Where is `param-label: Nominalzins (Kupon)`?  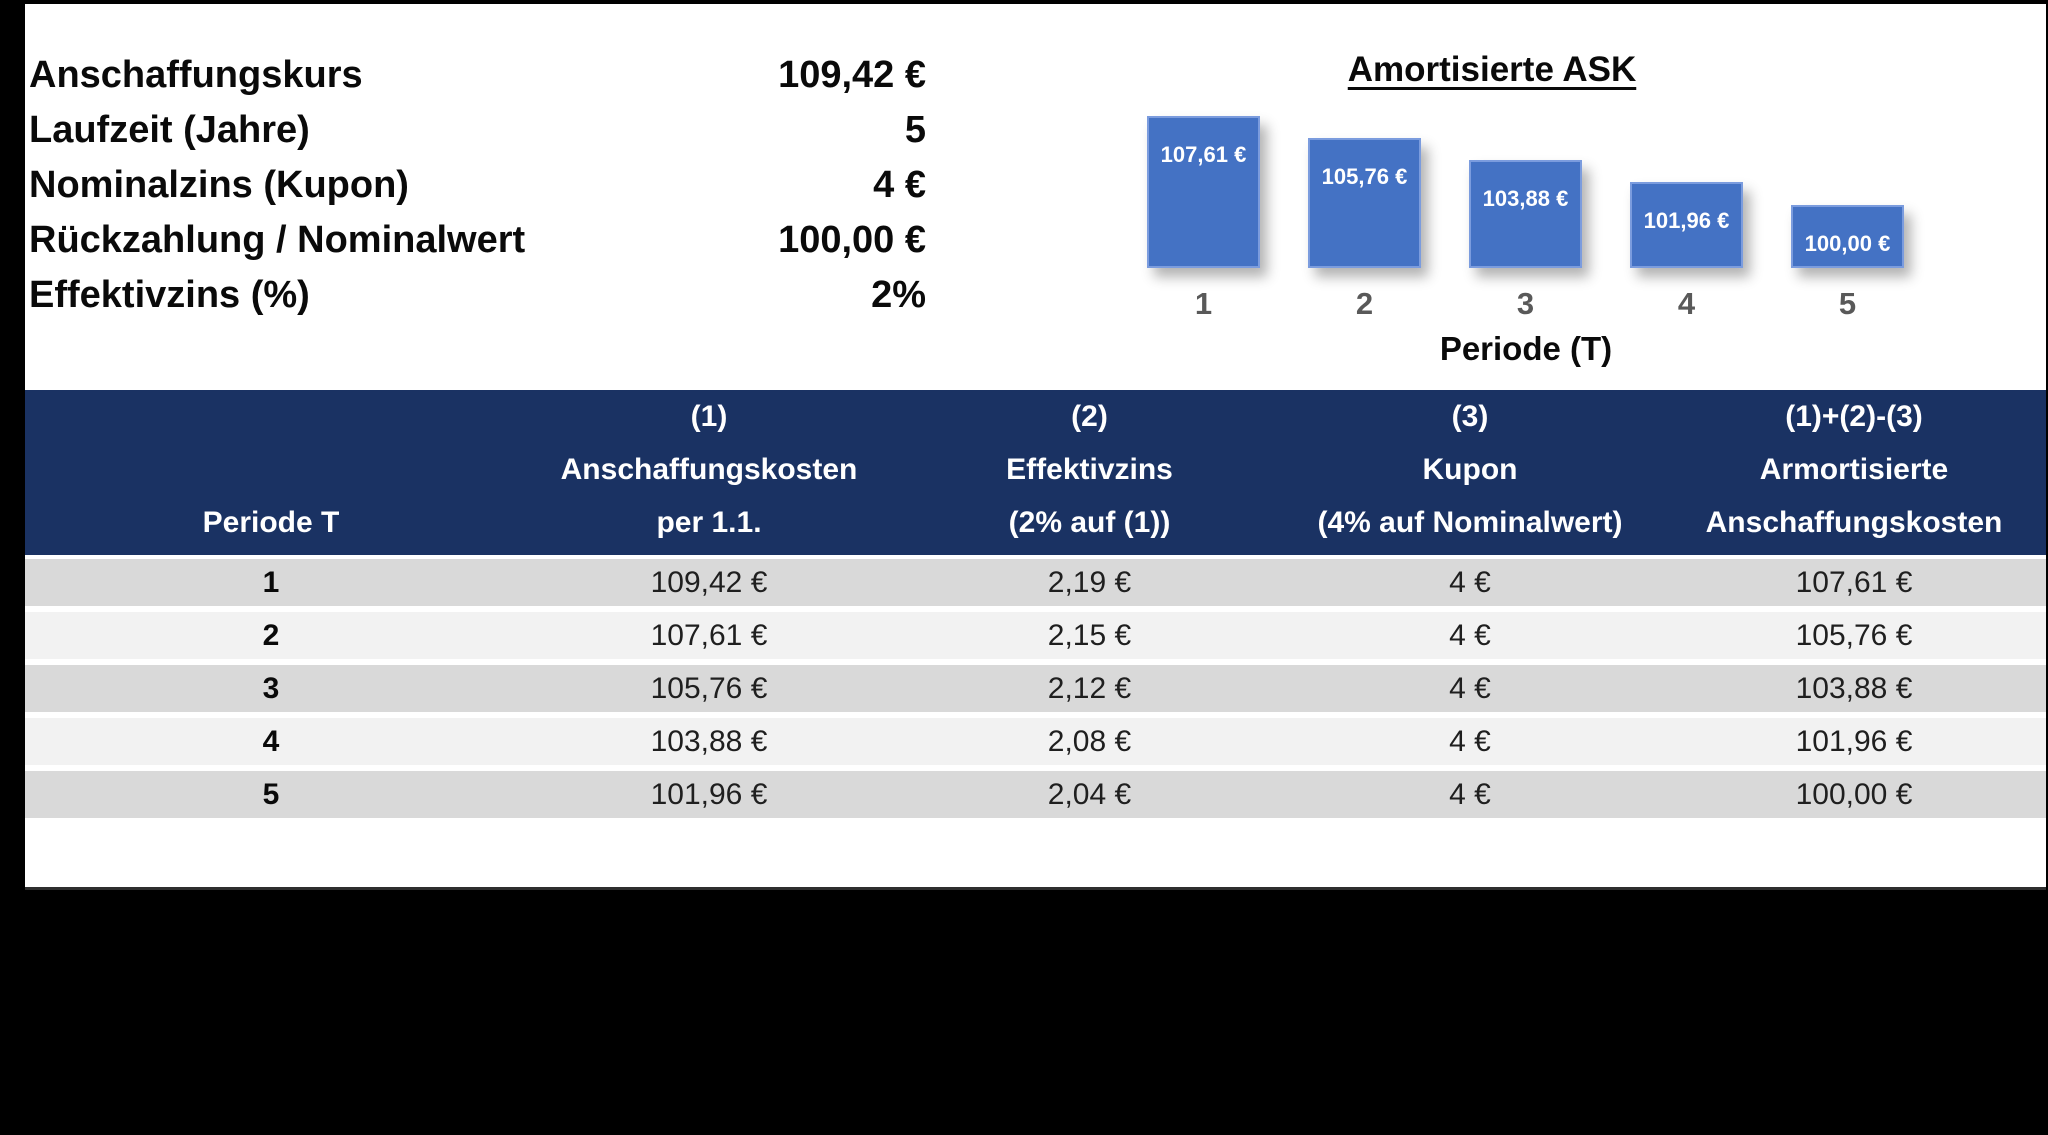 param-label: Nominalzins (Kupon) is located at coordinates (219, 185).